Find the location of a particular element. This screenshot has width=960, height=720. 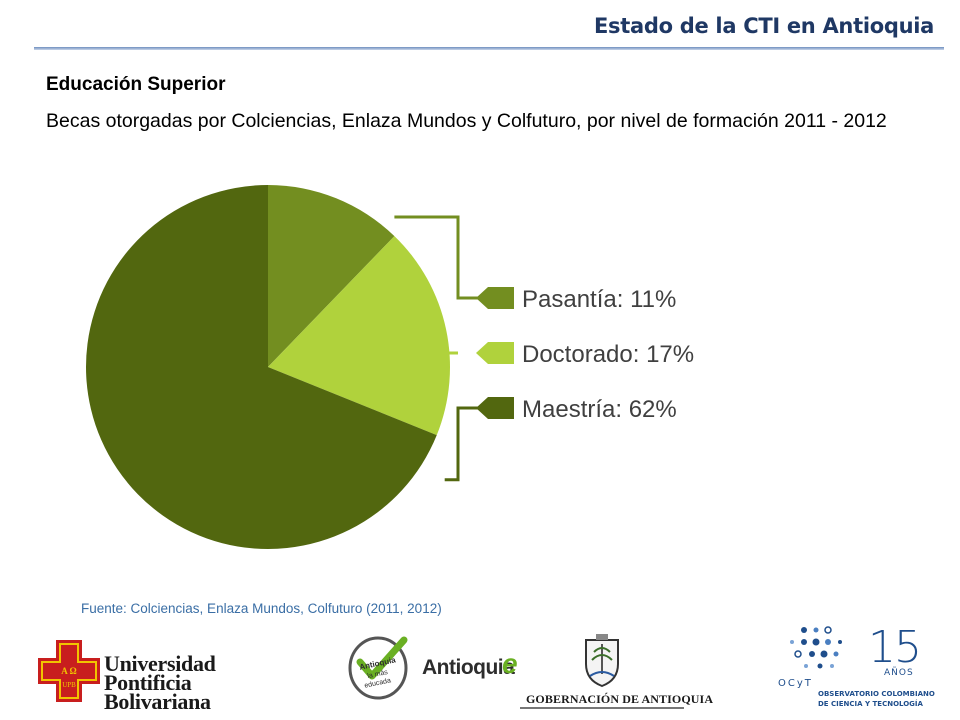

svg-text: la más is located at coordinates (378, 674).